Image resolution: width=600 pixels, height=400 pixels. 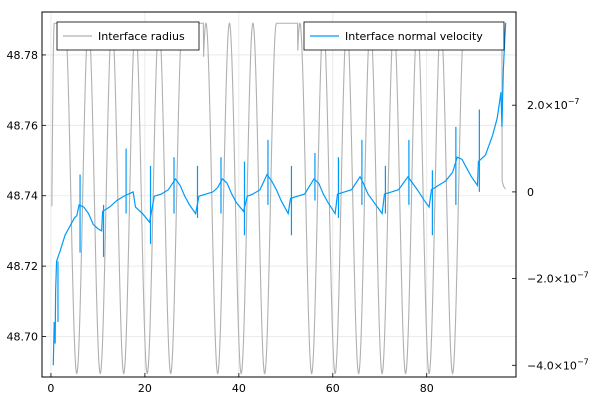 I want to click on legend-label-interface-normal-velocity: Interface normal velocity, so click(x=414, y=36).